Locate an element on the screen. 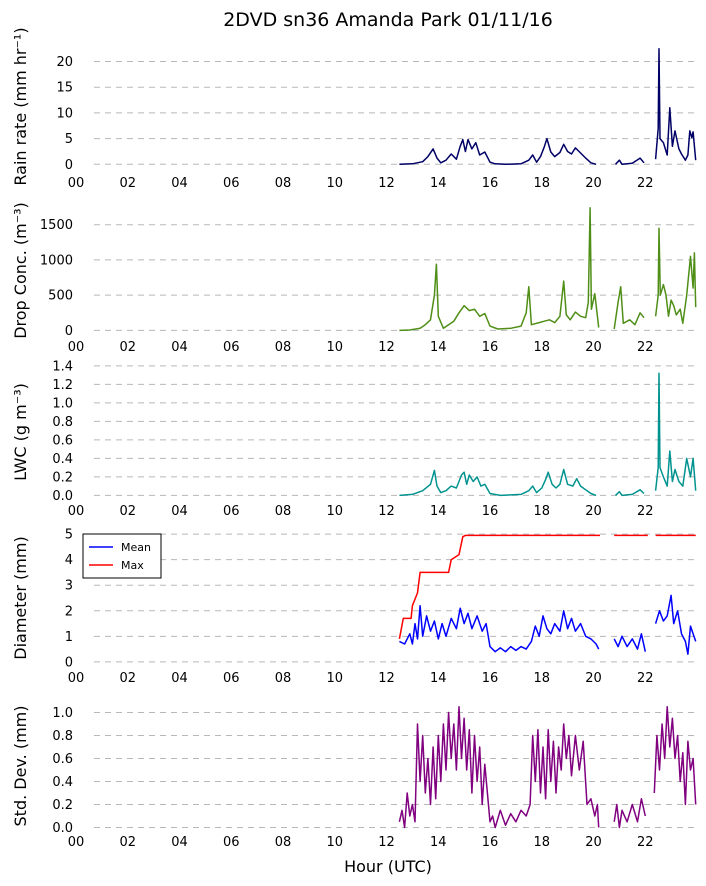 This screenshot has width=706, height=886. legend-box is located at coordinates (122, 556).